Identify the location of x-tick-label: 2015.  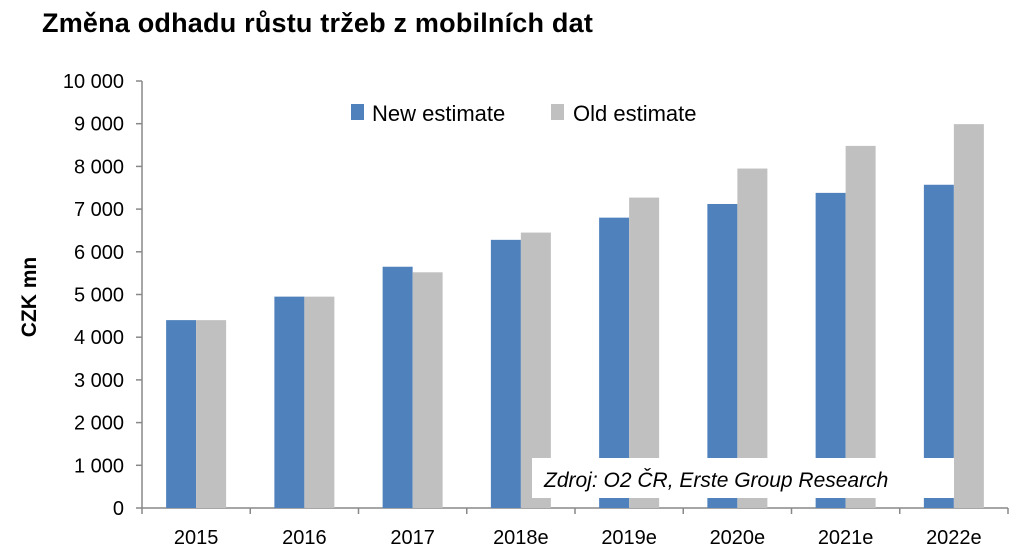
(196, 538).